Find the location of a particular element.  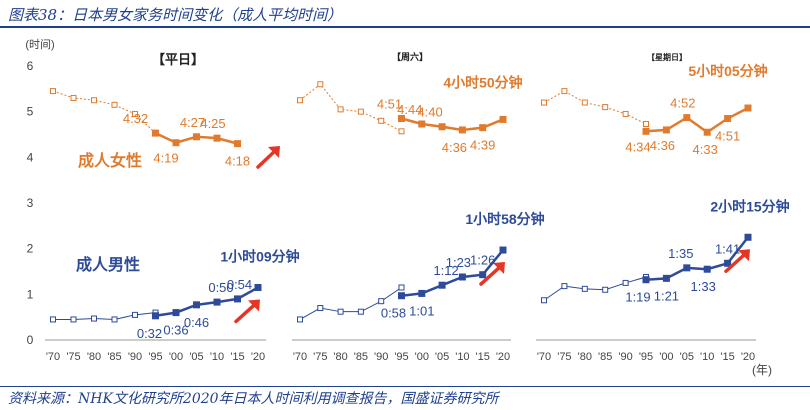

x-tick-label: '90 is located at coordinates (135, 357).